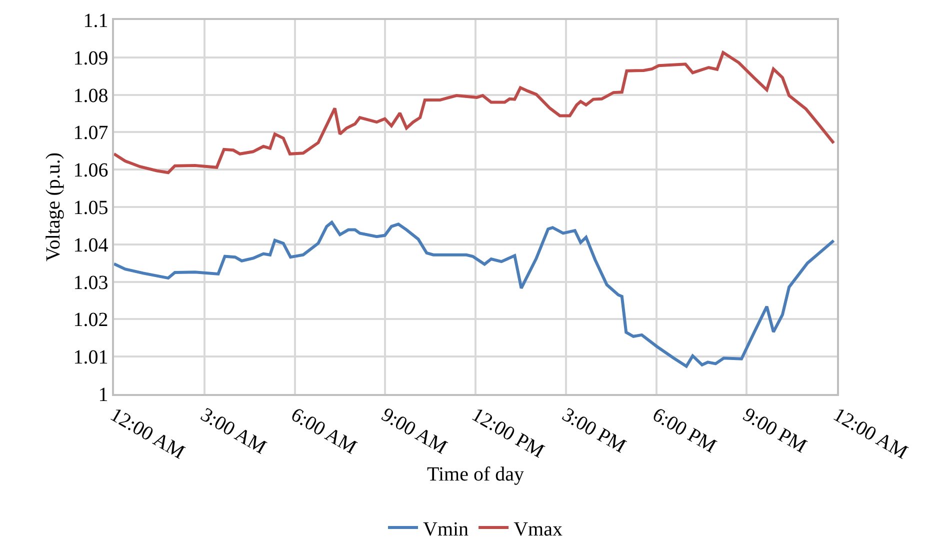  Describe the element at coordinates (53, 207) in the screenshot. I see `y-axis-title: Voltage (p.u.)` at that location.